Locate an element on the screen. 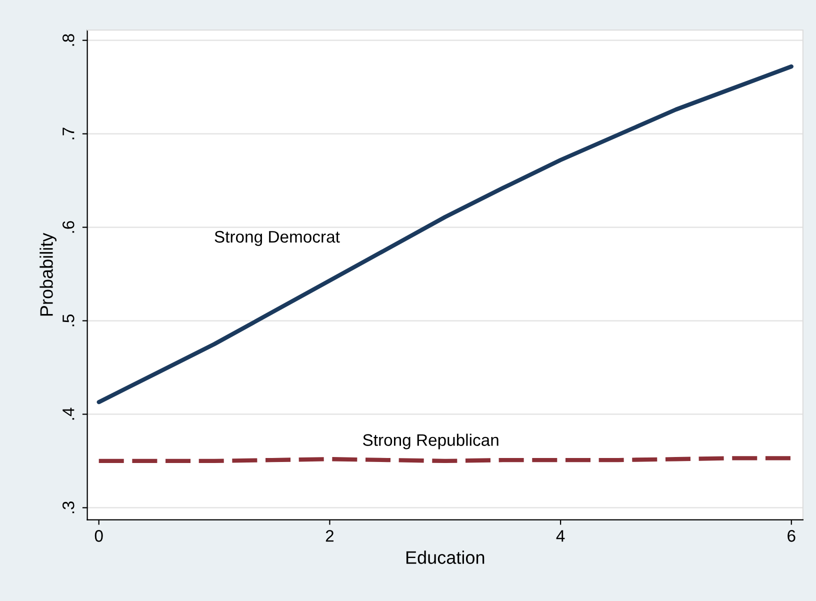  y-tick-label: .8 is located at coordinates (68, 40).